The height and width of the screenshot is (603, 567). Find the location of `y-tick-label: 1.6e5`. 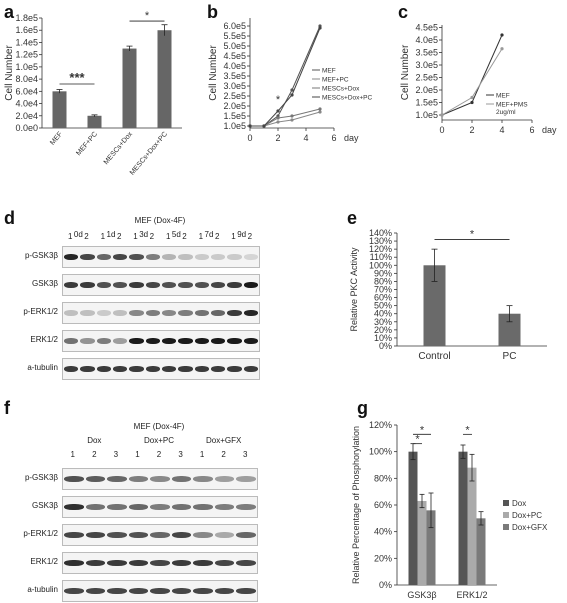

y-tick-label: 1.6e5 is located at coordinates (26, 30).